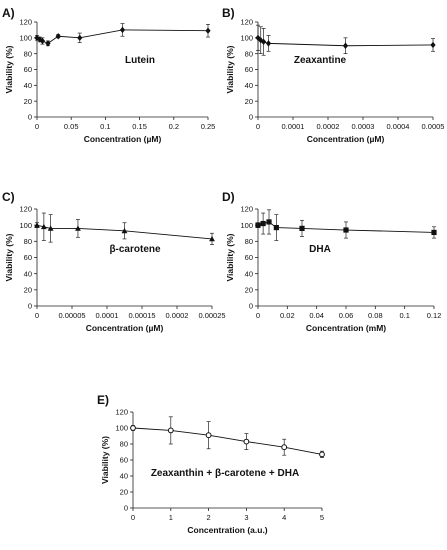 The width and height of the screenshot is (447, 550). I want to click on panel-letter: A), so click(8, 13).